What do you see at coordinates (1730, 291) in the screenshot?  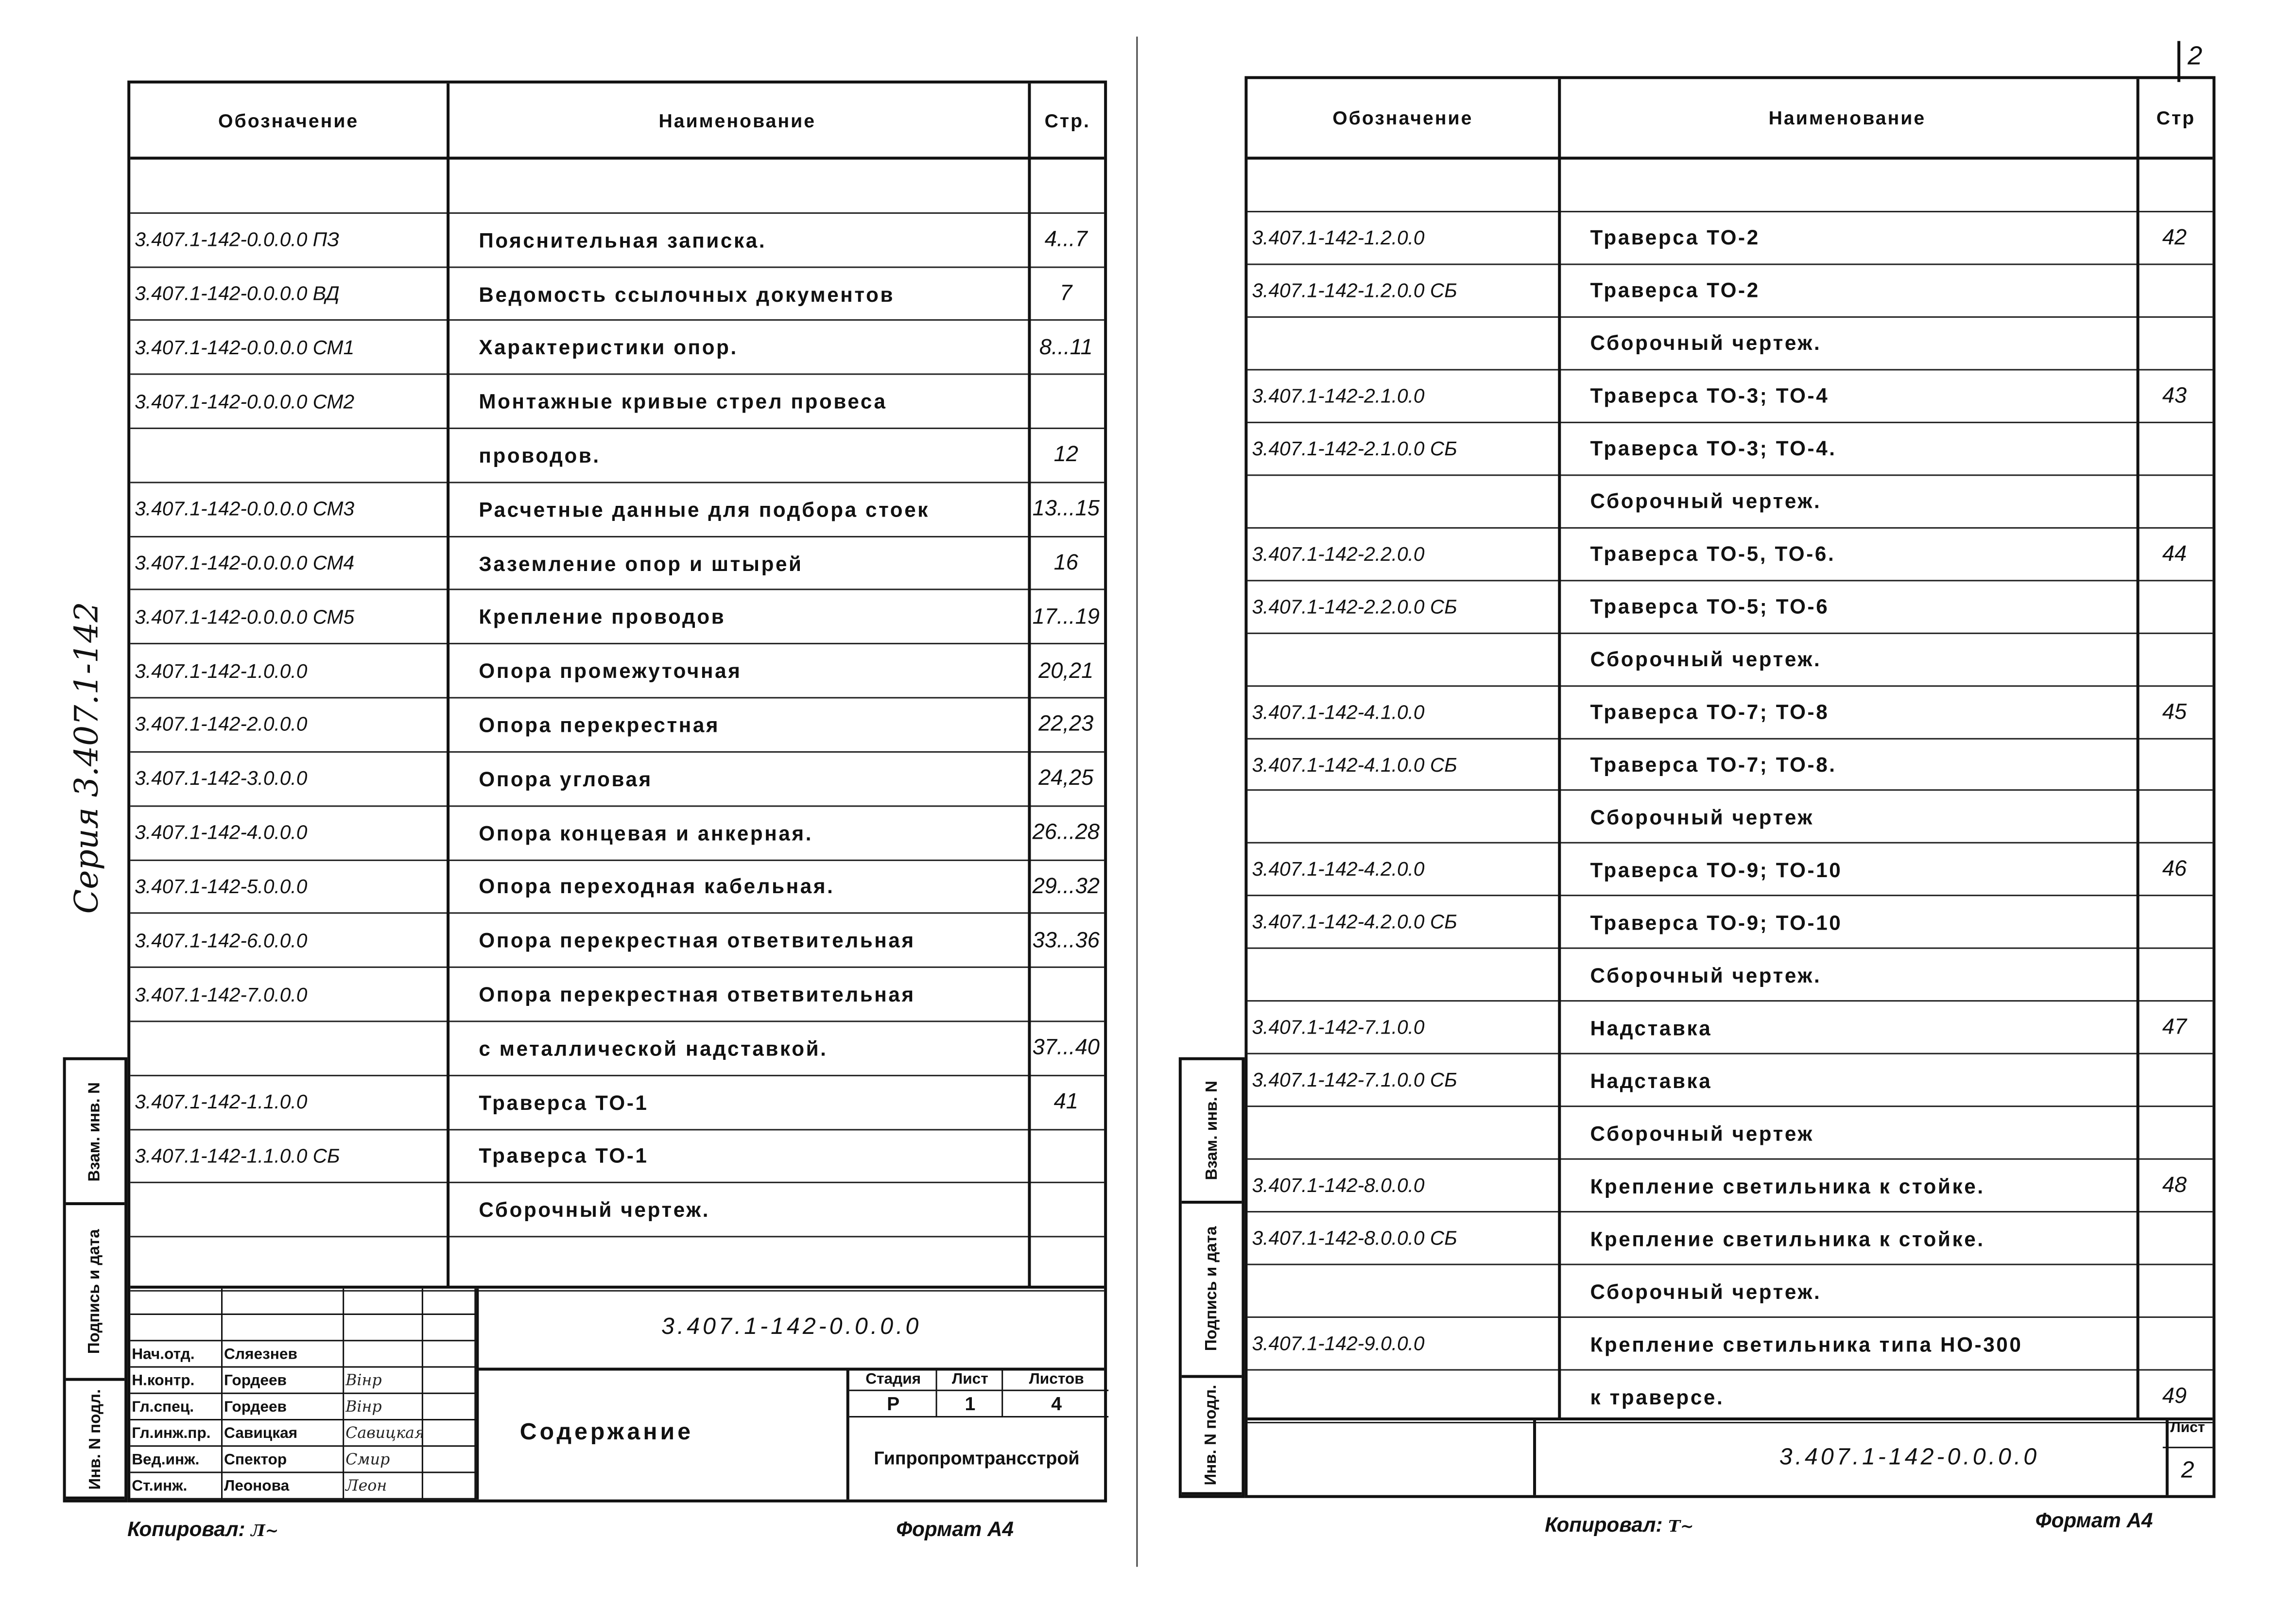 I see `table-row: 3.407.1-142-1.2.0.0 СБ Траверса ТО-2` at bounding box center [1730, 291].